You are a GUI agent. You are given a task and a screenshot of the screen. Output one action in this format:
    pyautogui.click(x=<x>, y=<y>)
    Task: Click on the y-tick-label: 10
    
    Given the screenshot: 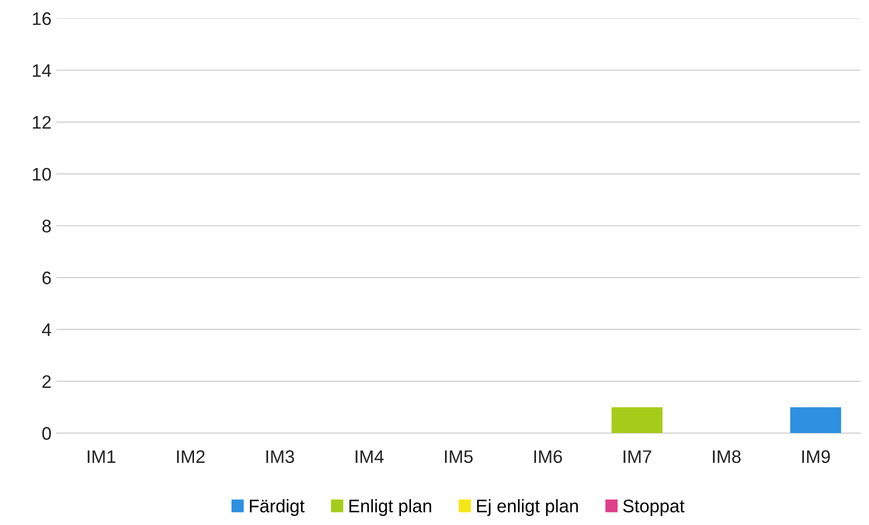 What is the action you would take?
    pyautogui.click(x=41, y=174)
    